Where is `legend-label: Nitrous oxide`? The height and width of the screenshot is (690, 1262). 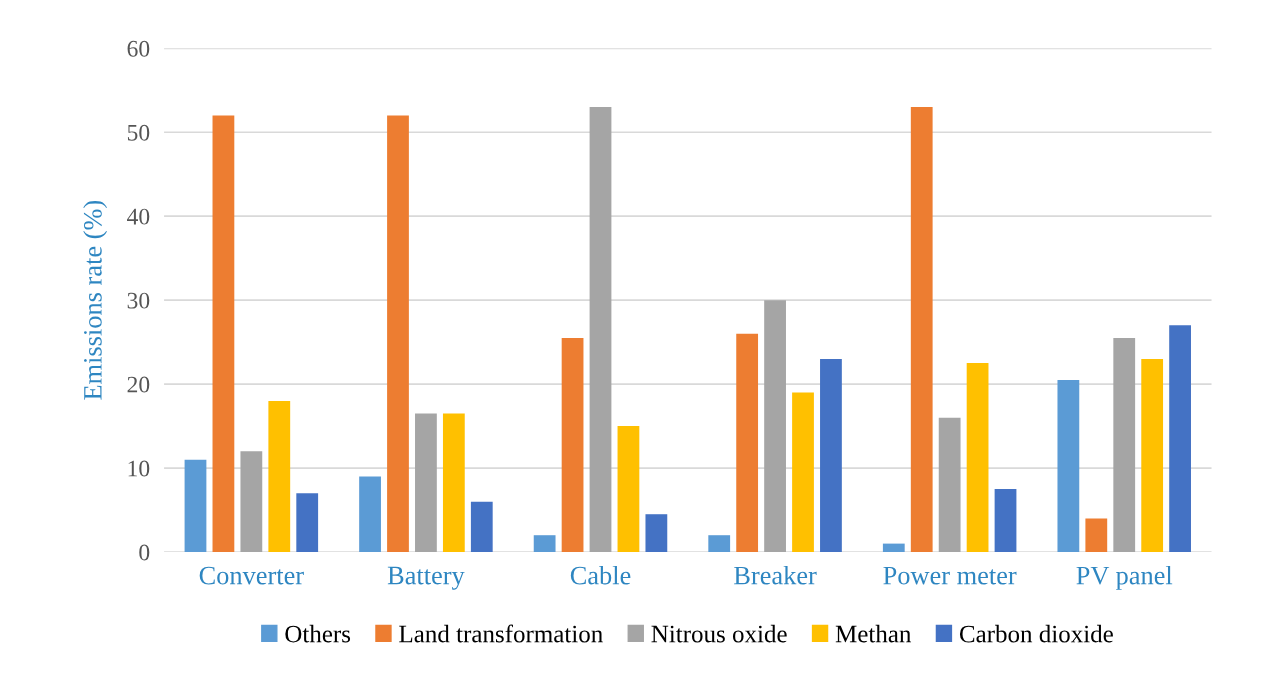 legend-label: Nitrous oxide is located at coordinates (719, 633).